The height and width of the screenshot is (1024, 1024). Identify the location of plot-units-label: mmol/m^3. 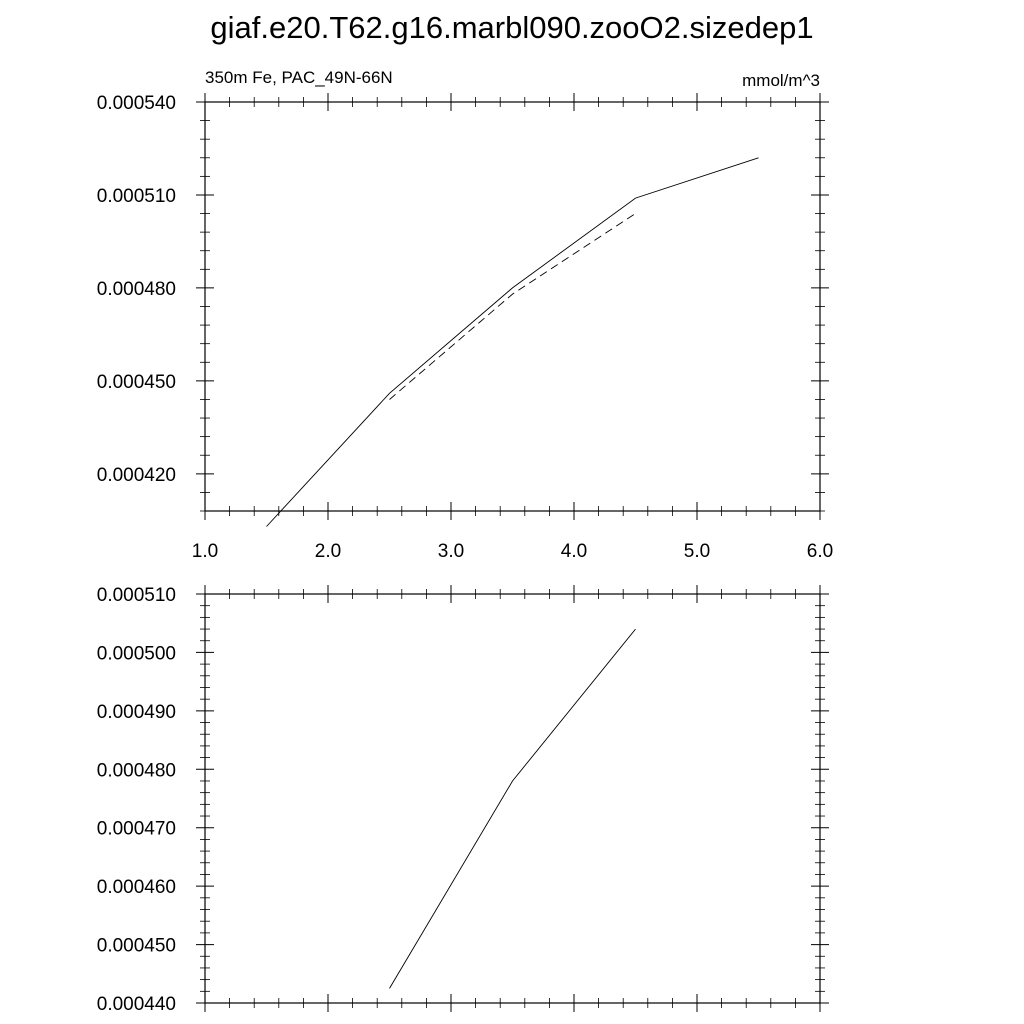
(781, 80).